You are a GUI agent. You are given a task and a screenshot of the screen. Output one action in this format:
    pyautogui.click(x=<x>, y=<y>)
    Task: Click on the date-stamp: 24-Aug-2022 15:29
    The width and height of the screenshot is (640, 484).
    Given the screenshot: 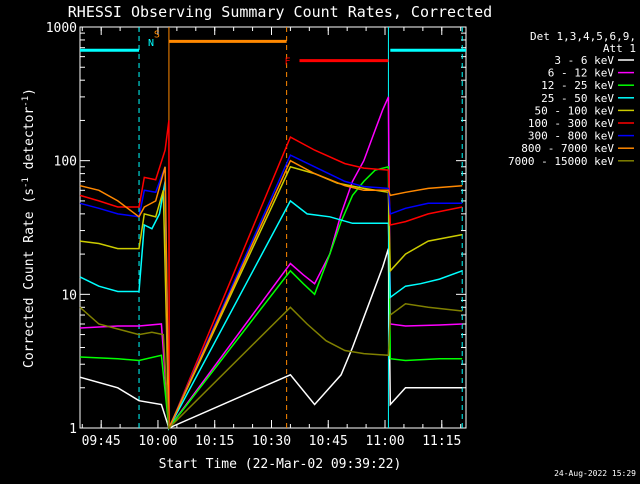 What is the action you would take?
    pyautogui.click(x=595, y=473)
    